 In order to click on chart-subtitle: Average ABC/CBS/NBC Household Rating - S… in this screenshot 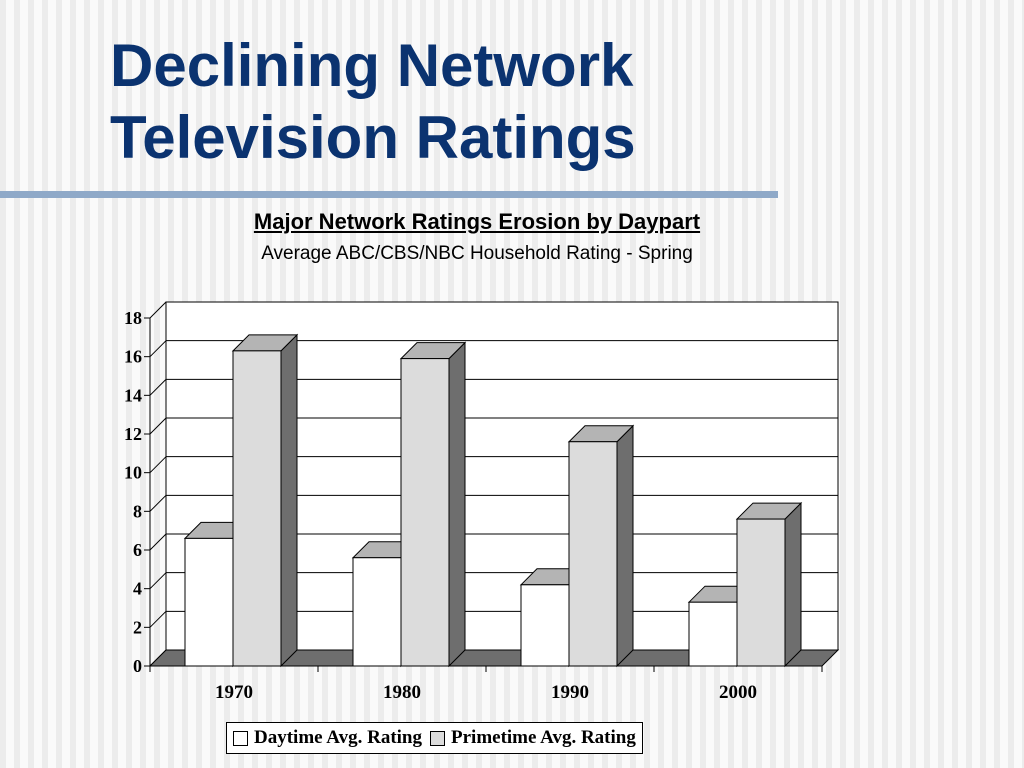, I will do `click(477, 253)`.